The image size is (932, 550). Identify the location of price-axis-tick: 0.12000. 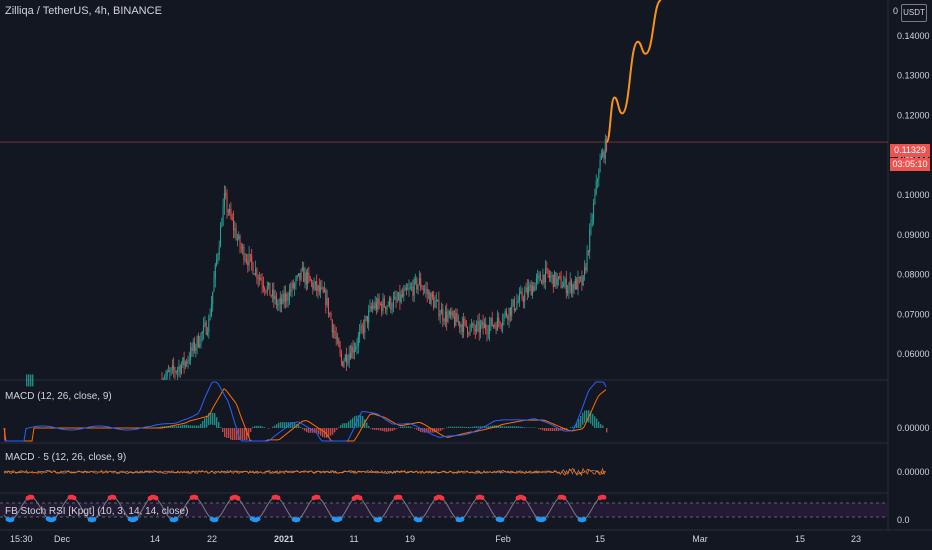
(913, 115).